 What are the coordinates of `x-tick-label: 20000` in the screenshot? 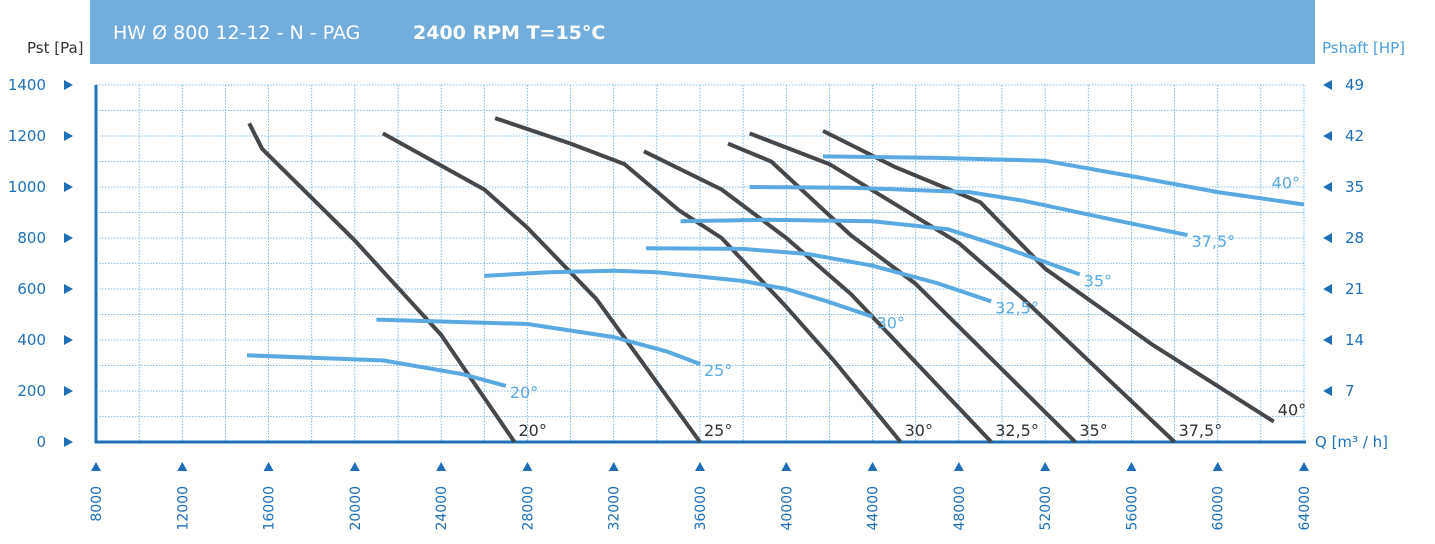 It's located at (356, 508).